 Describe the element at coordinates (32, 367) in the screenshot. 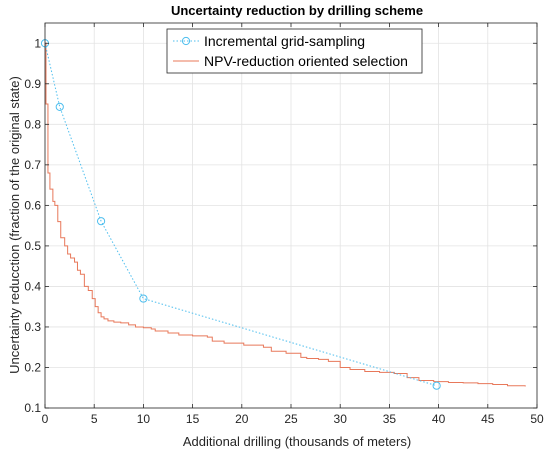

I see `y-tick-label: 0.2` at that location.